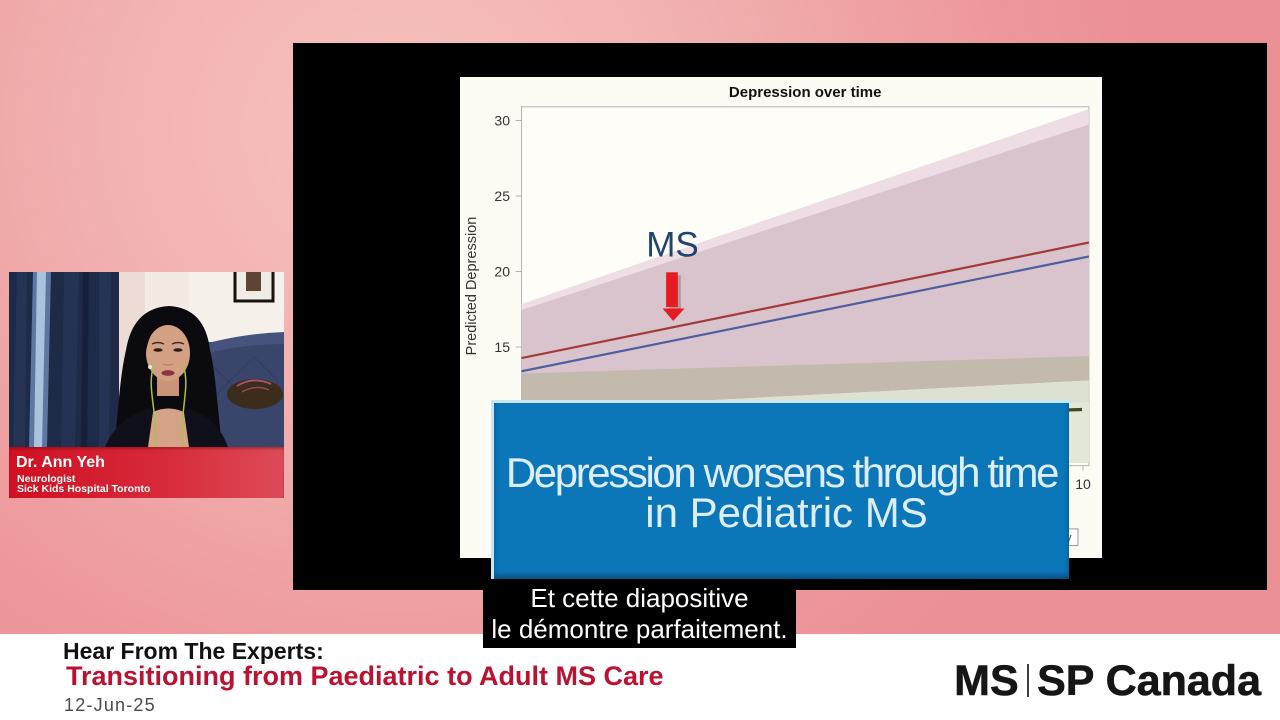 This screenshot has width=1280, height=720. I want to click on svg-text: 10, so click(1083, 484).